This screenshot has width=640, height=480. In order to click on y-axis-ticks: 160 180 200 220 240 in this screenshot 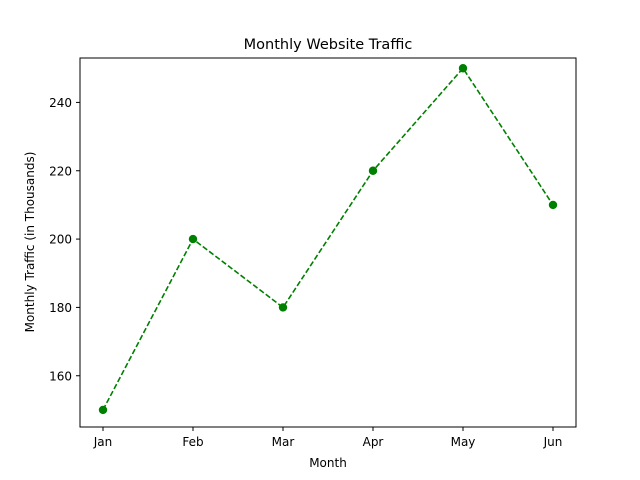, I will do `click(64, 239)`.